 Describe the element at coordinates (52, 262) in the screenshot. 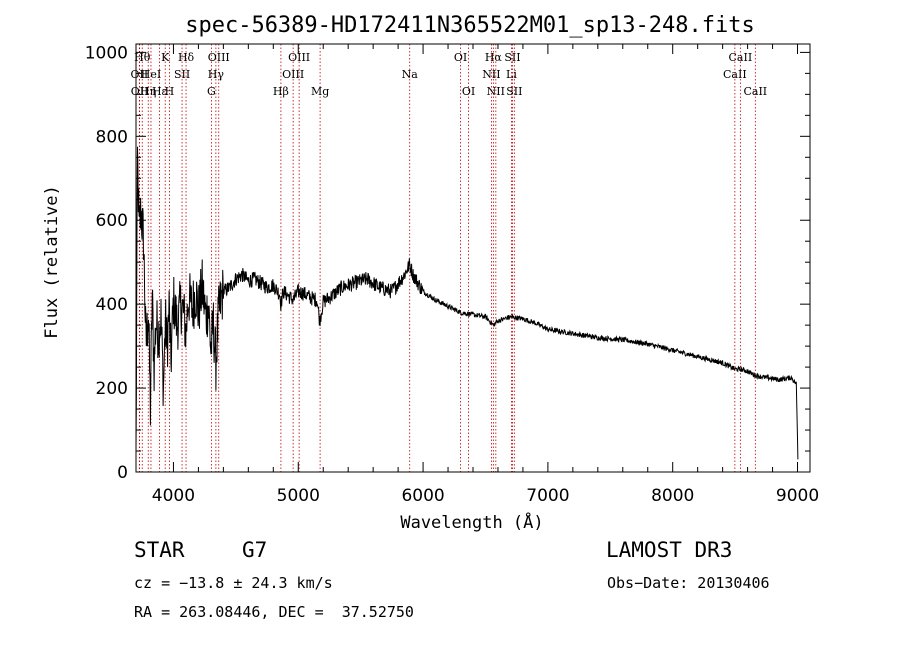

I see `y-axis-label: Flux (relative)` at that location.